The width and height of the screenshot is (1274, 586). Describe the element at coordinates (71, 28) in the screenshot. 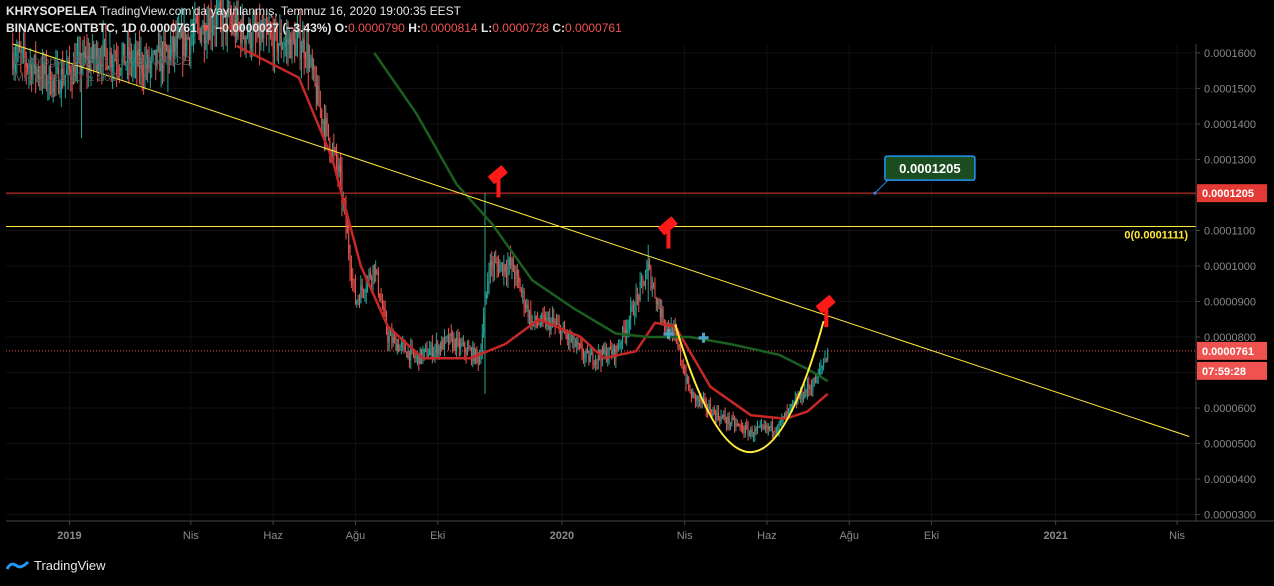

I see `symbol-name: BINANCE:ONTBTC, 1D` at that location.